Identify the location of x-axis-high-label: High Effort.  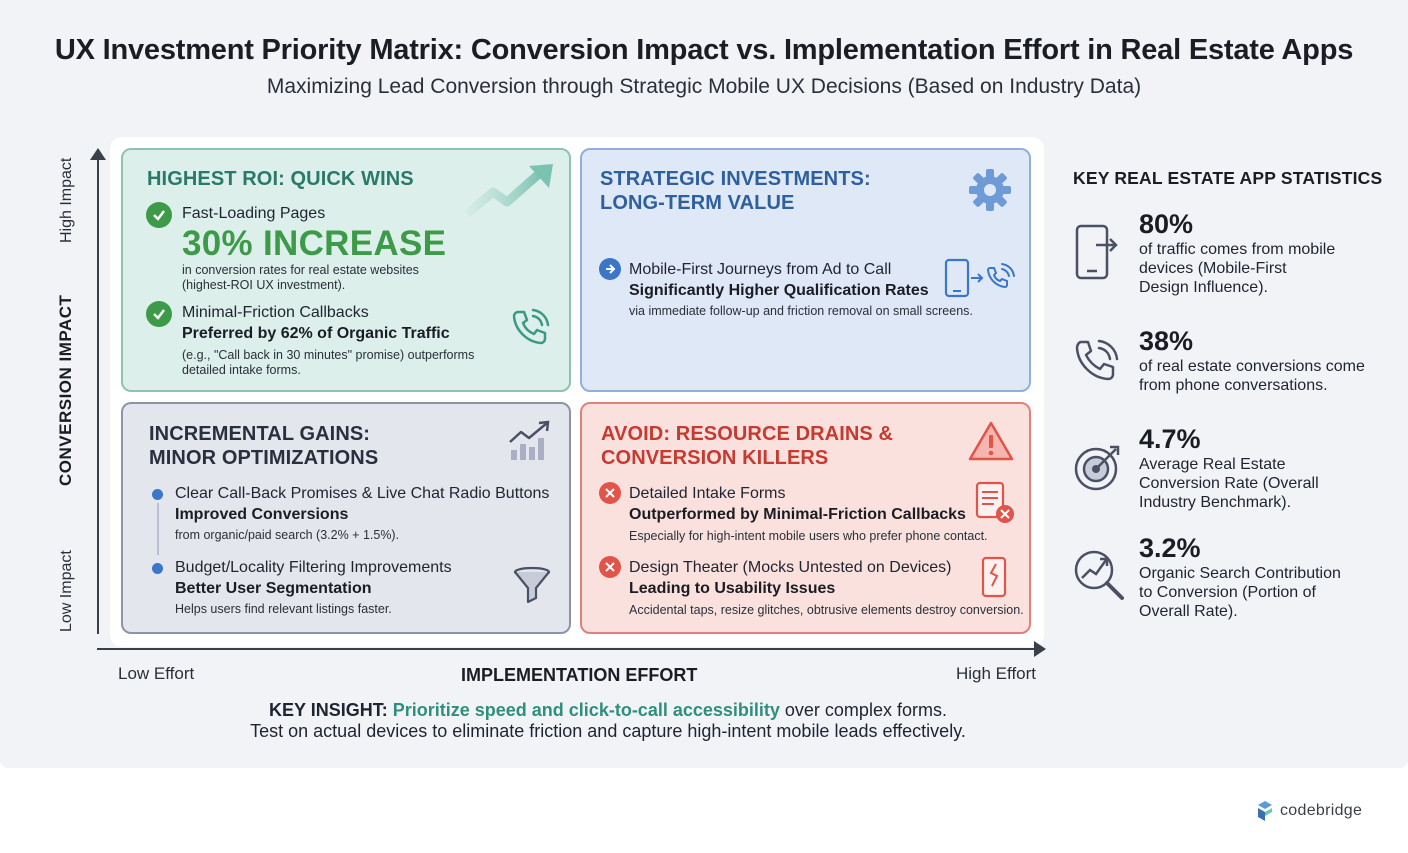
(996, 673).